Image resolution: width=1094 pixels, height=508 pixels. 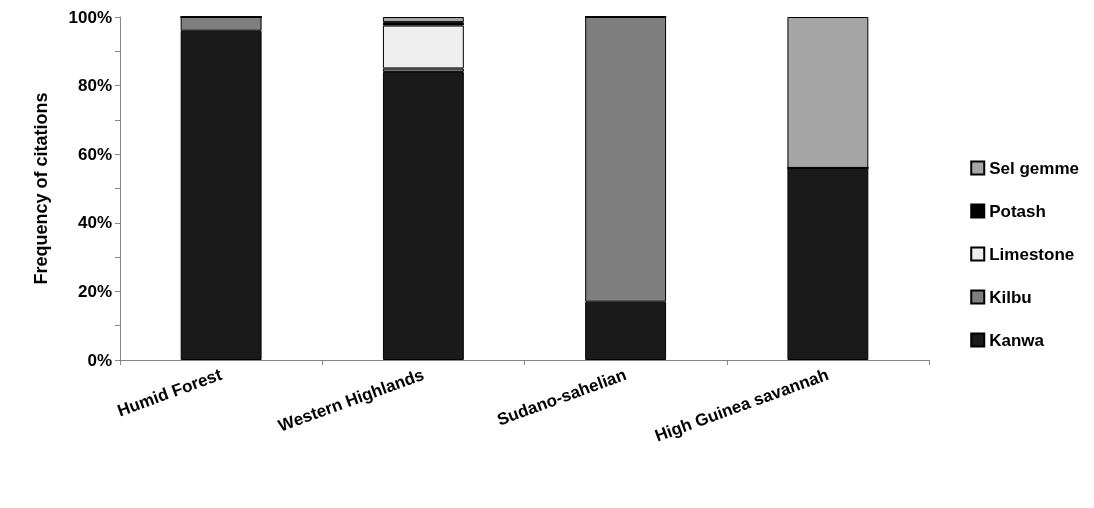 What do you see at coordinates (1034, 168) in the screenshot?
I see `legend-label: Sel gemme` at bounding box center [1034, 168].